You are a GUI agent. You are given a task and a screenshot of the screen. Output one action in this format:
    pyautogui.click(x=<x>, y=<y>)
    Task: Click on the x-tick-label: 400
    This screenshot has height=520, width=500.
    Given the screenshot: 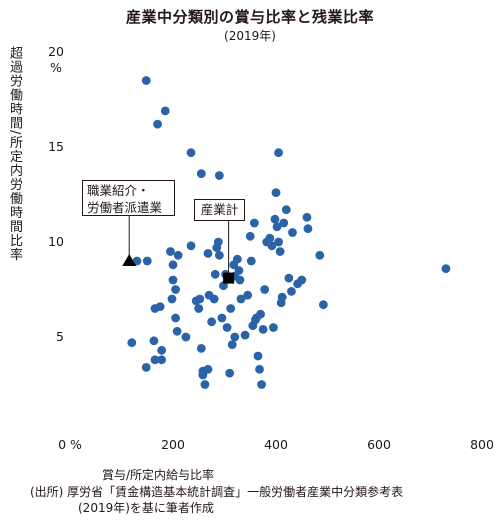 What is the action you would take?
    pyautogui.click(x=276, y=444)
    